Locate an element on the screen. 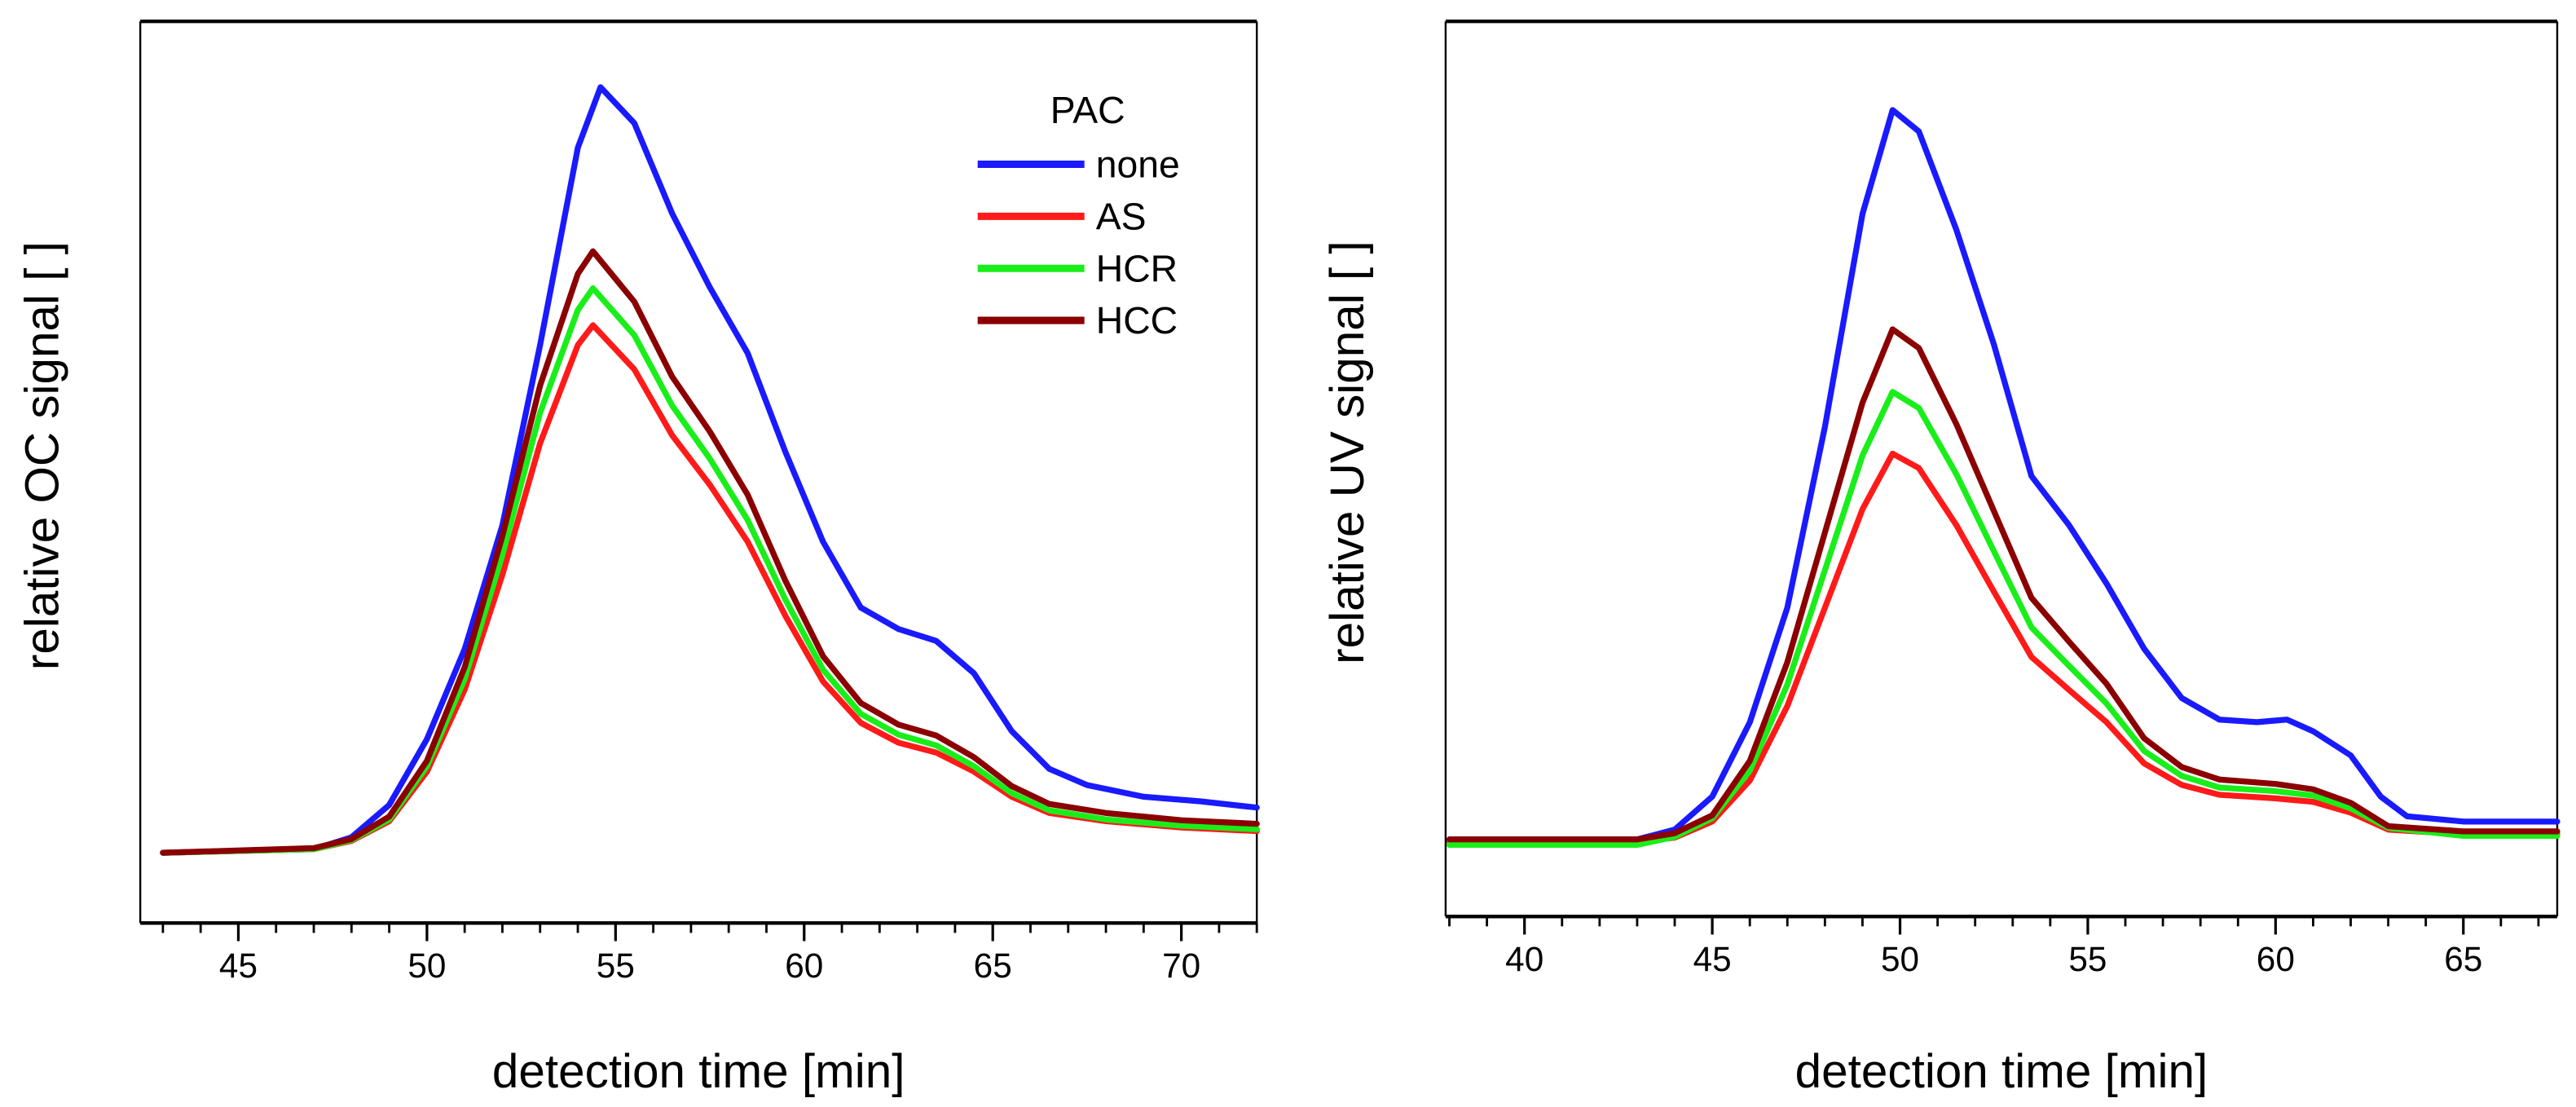 The height and width of the screenshot is (1107, 2576). legend-label-hcc: HCC is located at coordinates (1137, 320).